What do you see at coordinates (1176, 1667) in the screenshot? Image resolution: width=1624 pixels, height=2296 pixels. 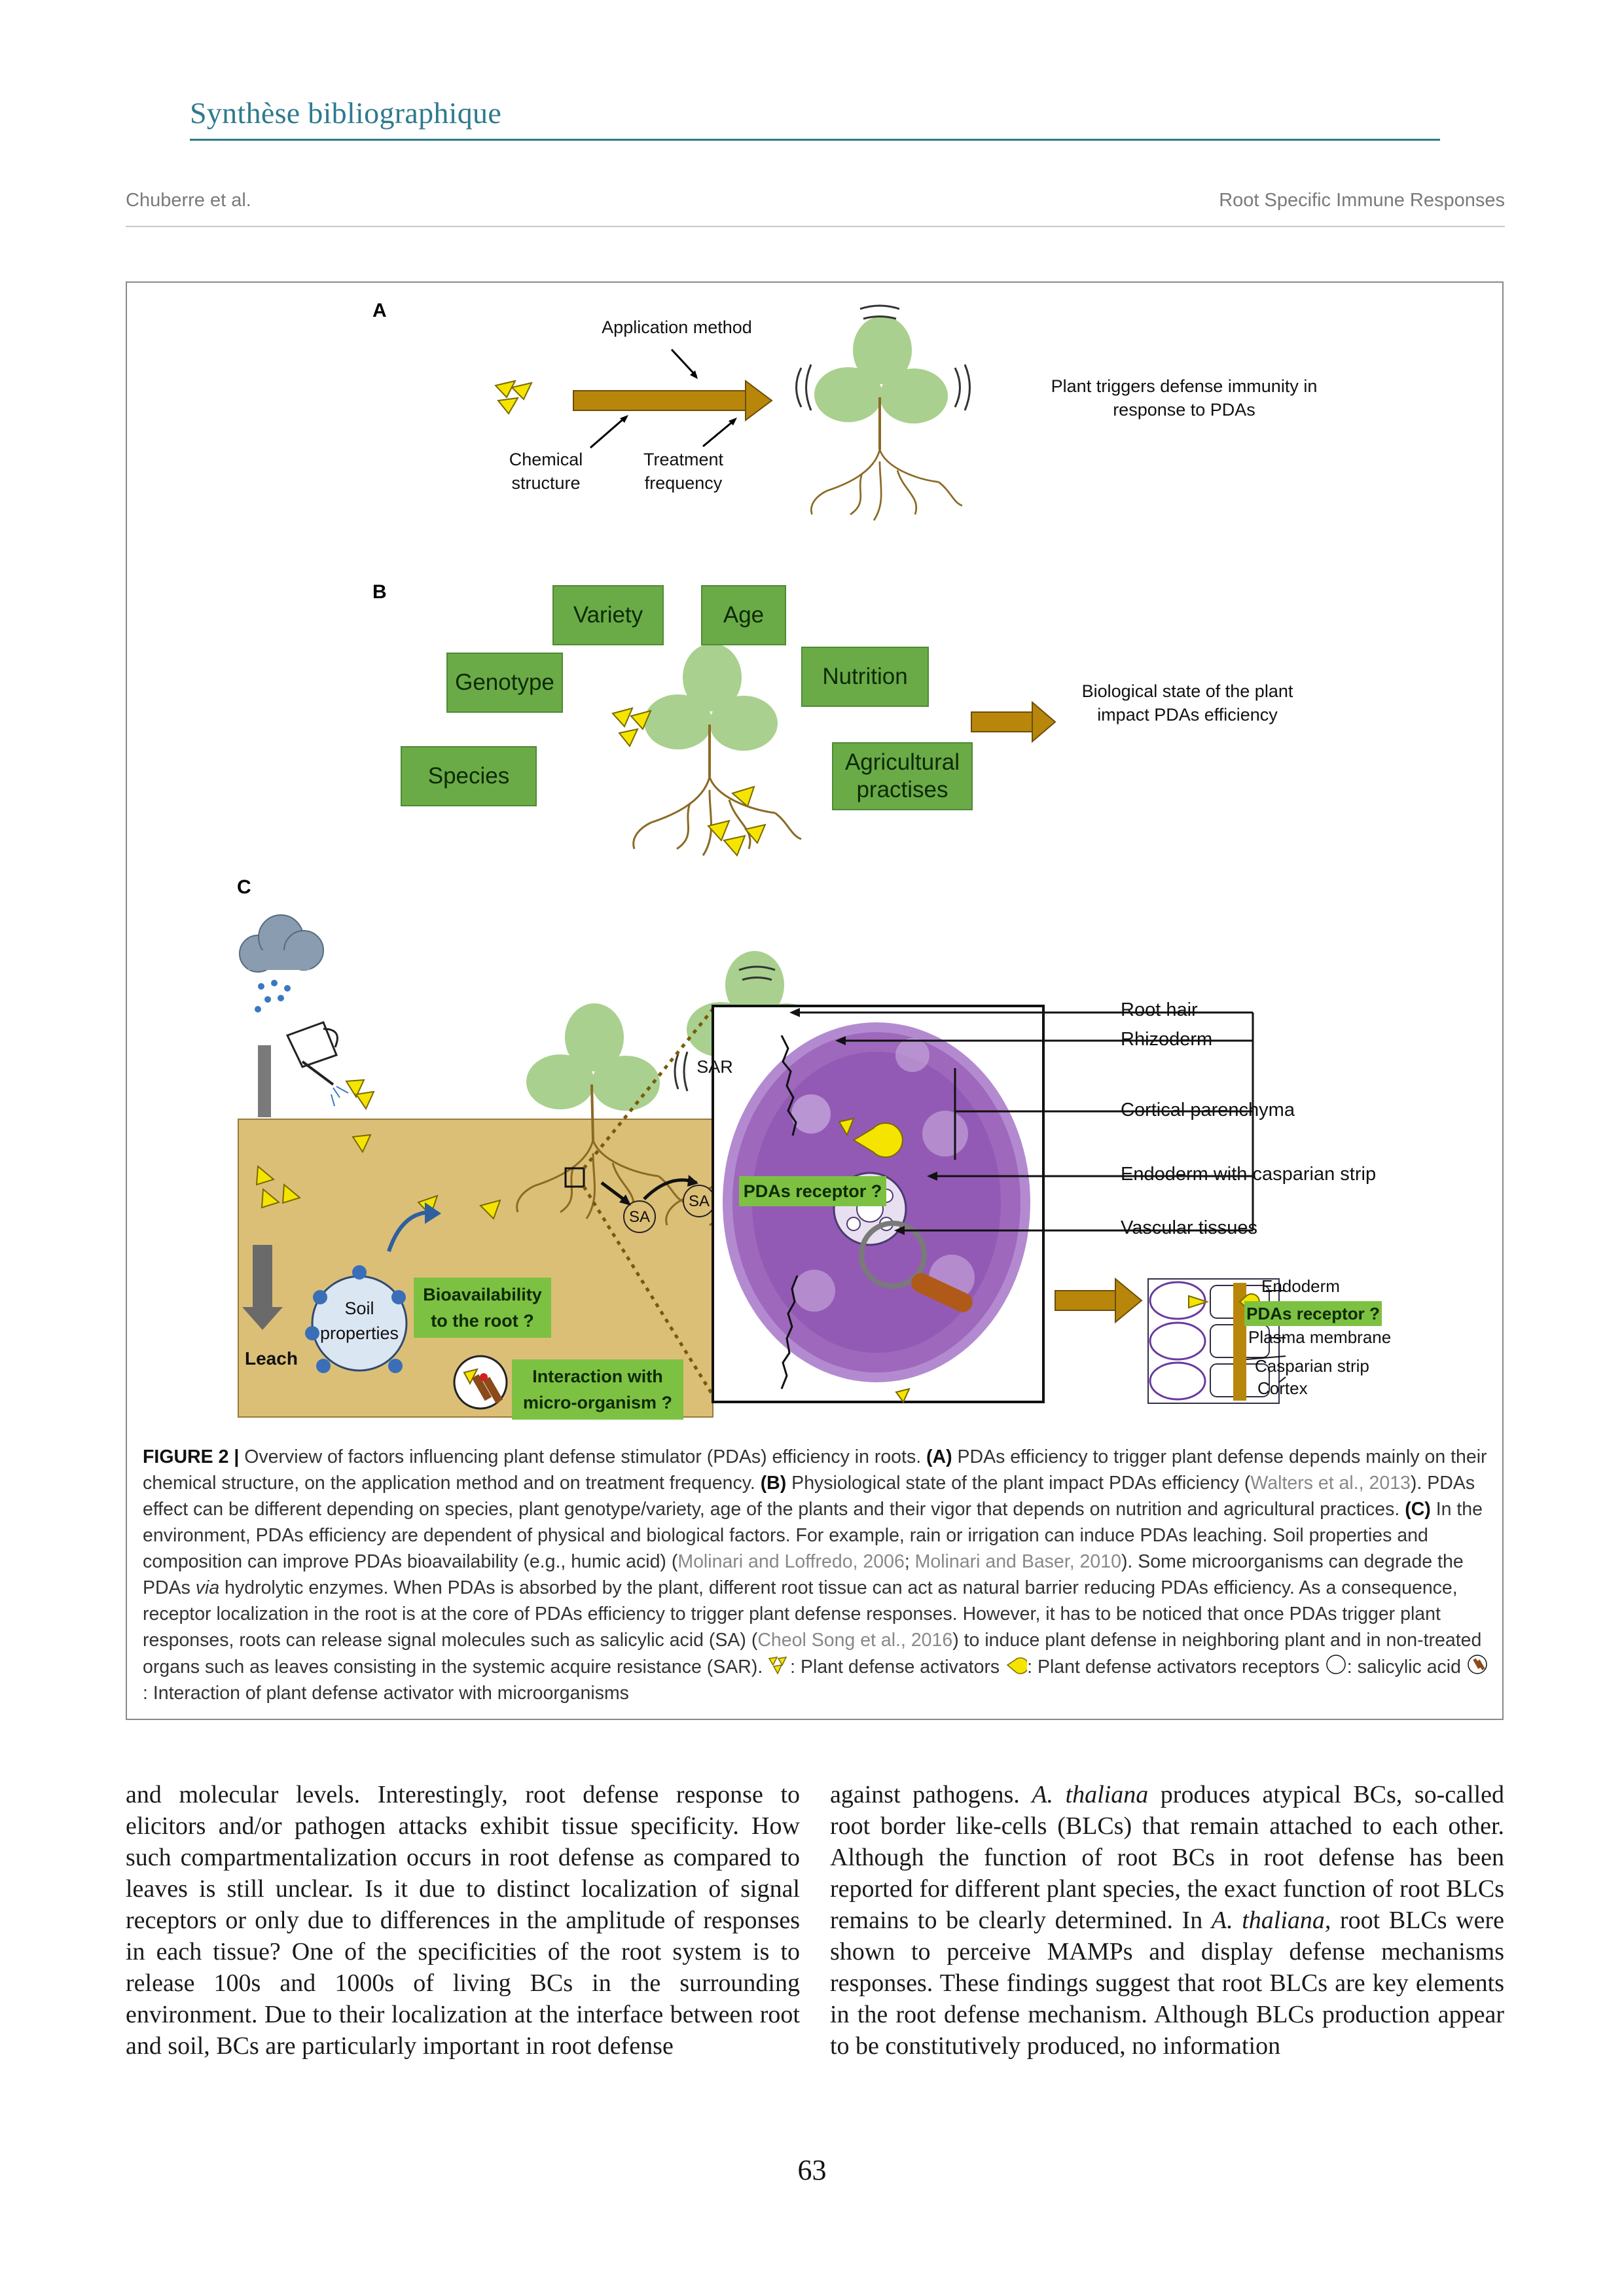 I see `caption-text: : Plant defense activators receptors` at bounding box center [1176, 1667].